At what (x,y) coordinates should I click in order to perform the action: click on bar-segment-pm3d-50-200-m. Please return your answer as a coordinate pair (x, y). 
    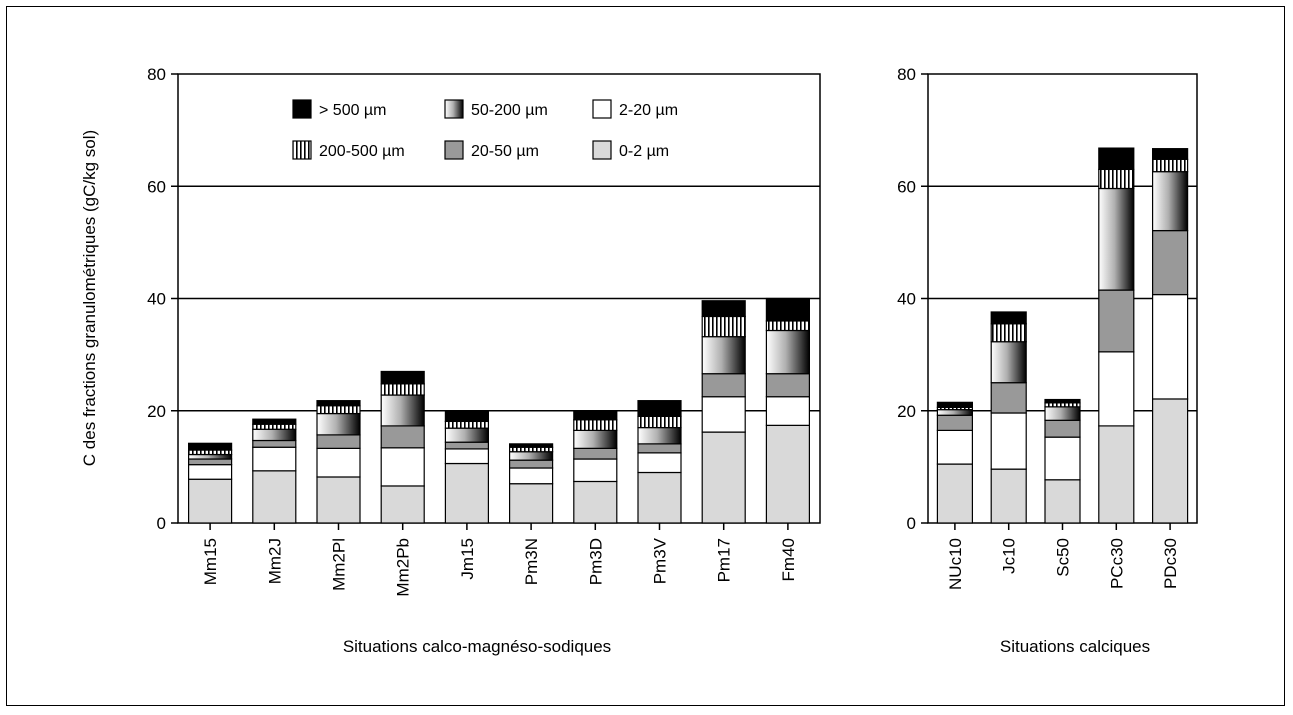
    Looking at the image, I should click on (595, 439).